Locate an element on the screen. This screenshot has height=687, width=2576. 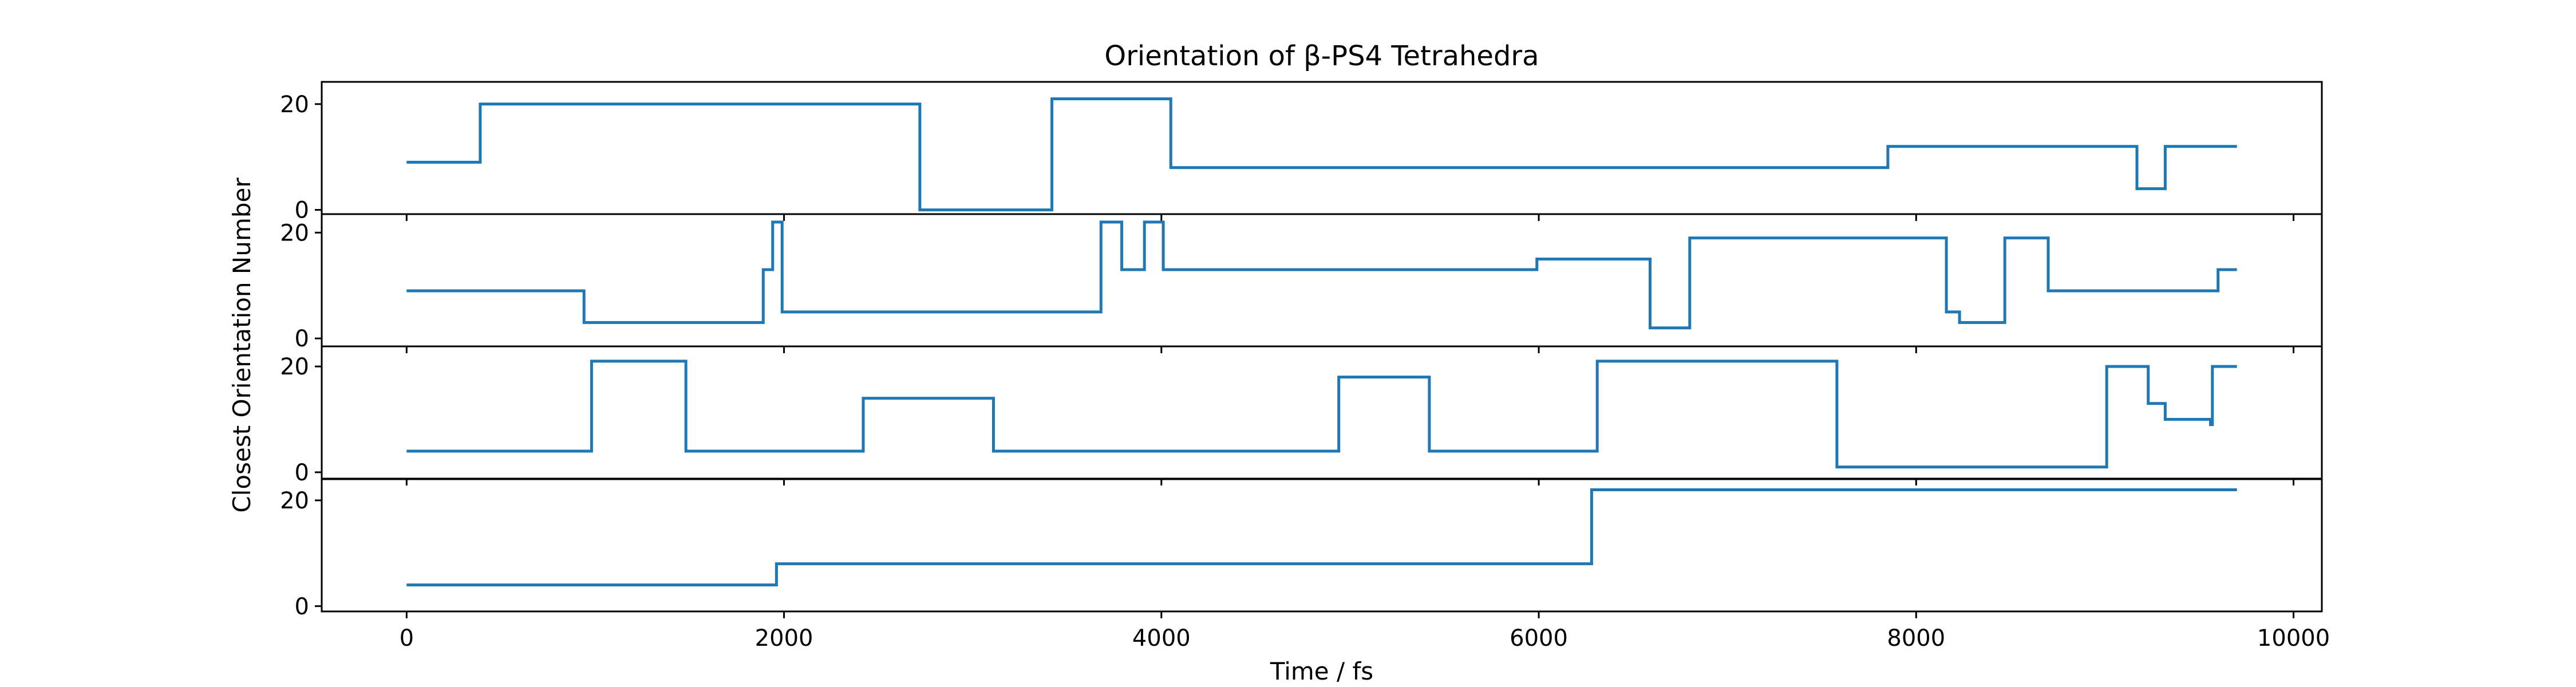
x-tick-label: 10000 is located at coordinates (2293, 639).